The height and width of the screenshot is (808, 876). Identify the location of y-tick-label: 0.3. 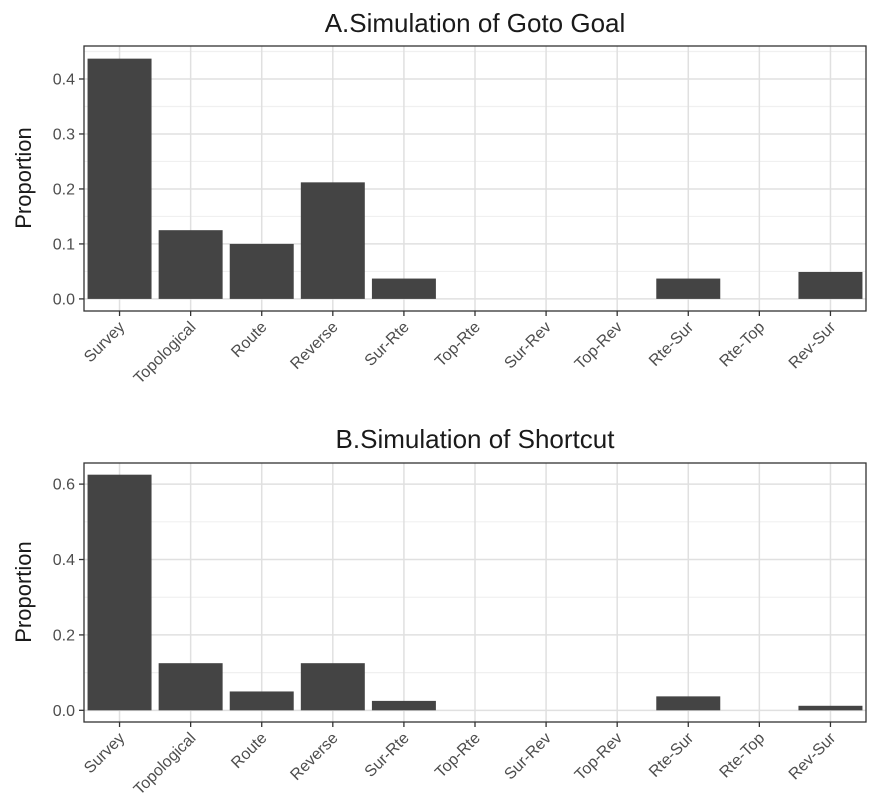
(64, 134).